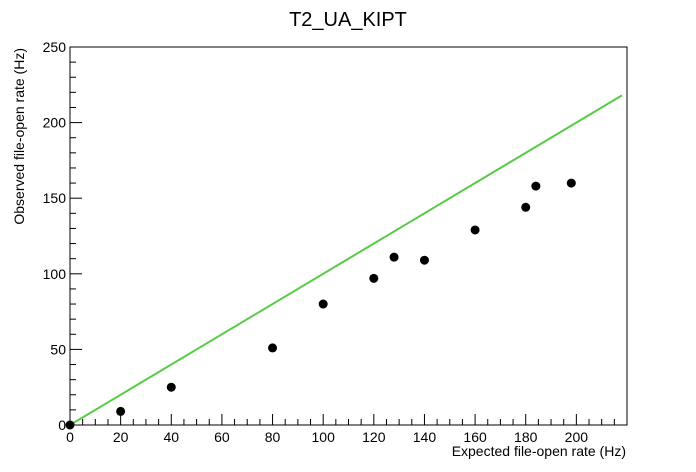 This screenshot has width=696, height=472. What do you see at coordinates (324, 437) in the screenshot?
I see `x-tick-label: 100` at bounding box center [324, 437].